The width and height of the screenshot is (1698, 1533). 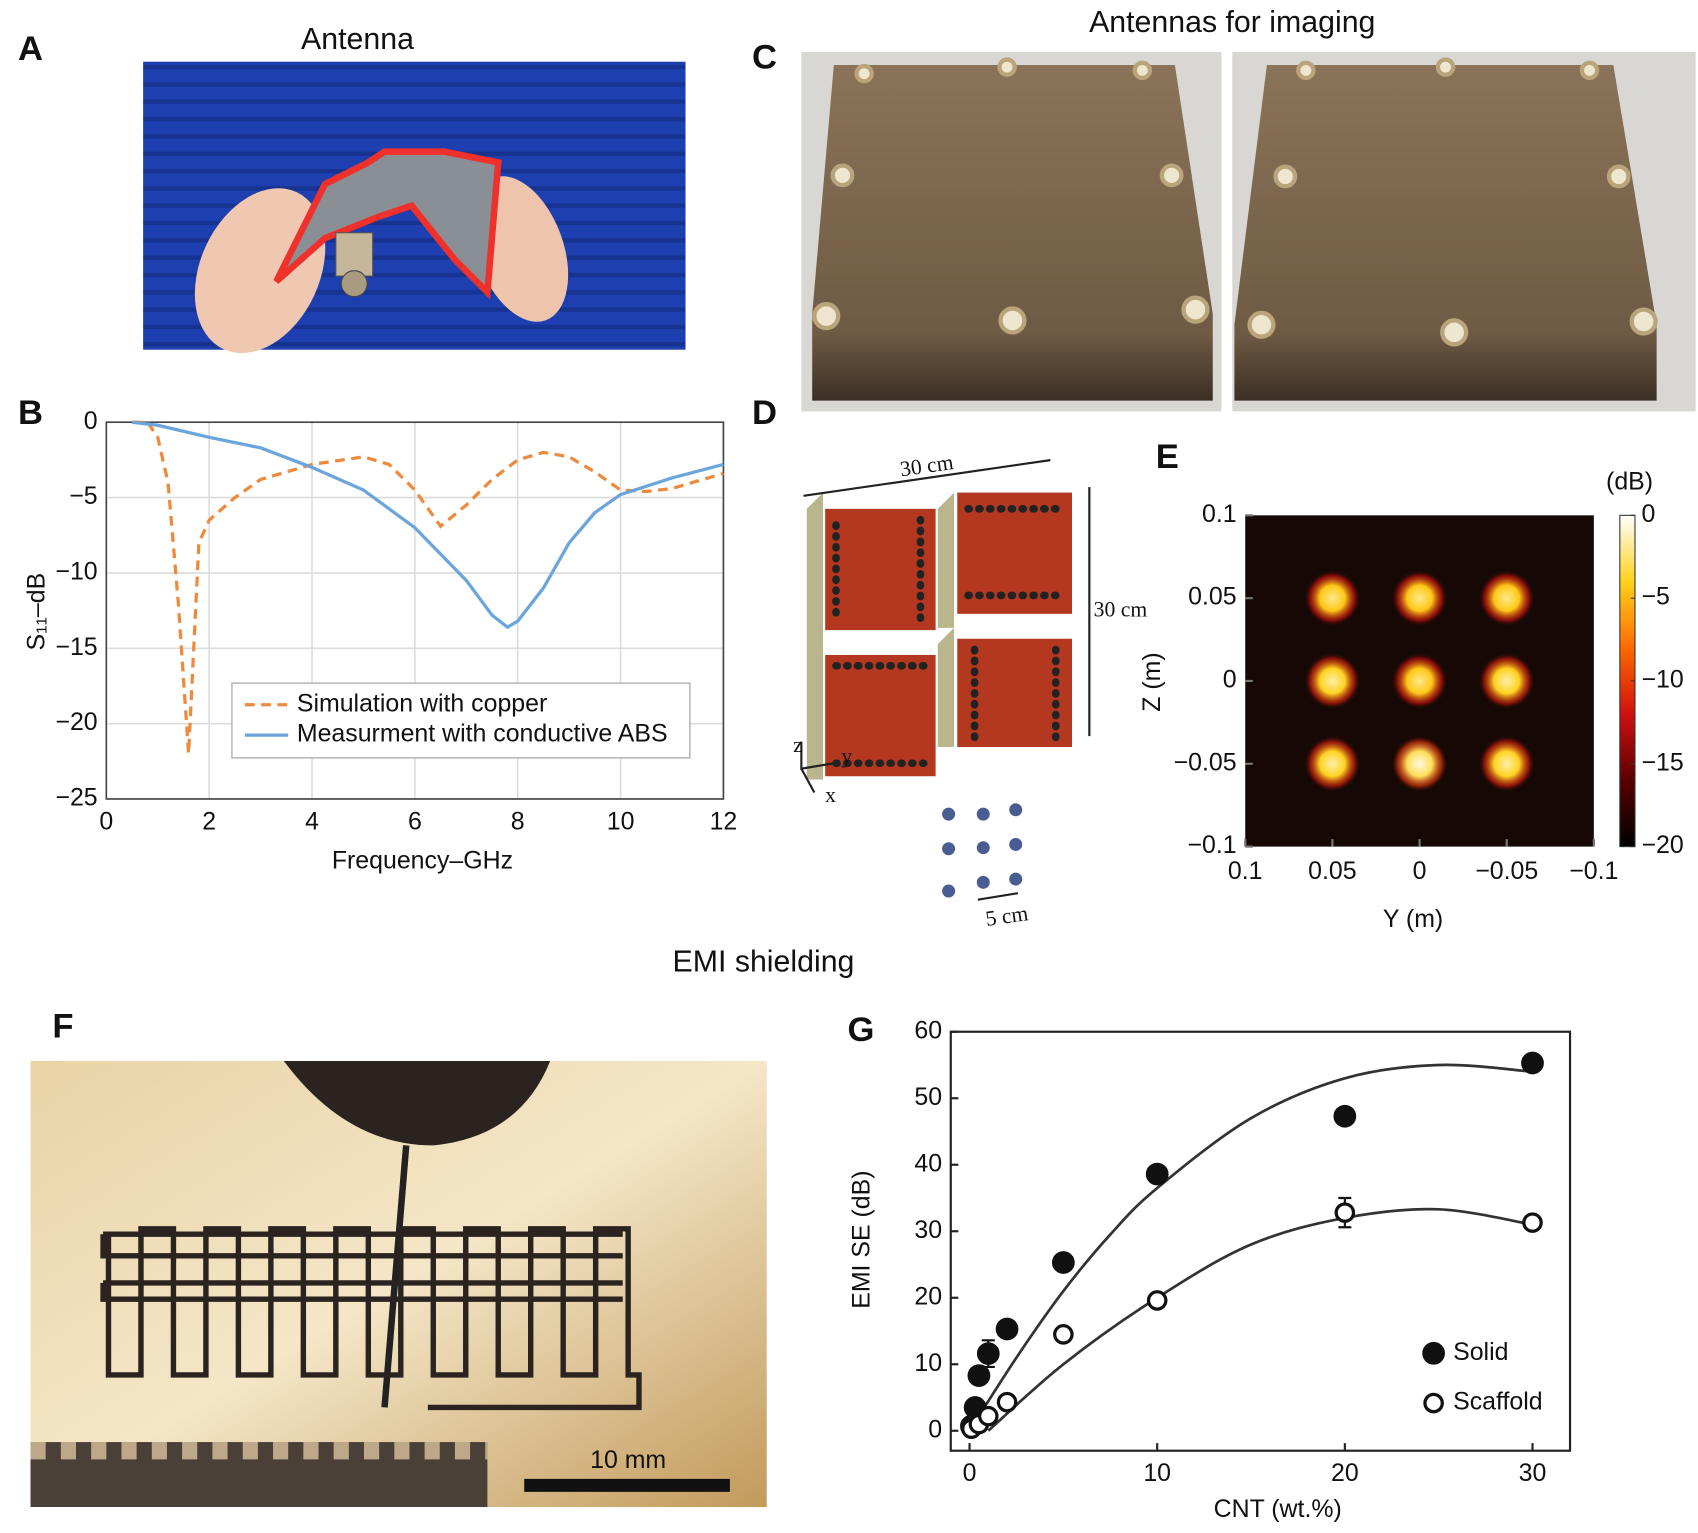 What do you see at coordinates (1232, 22) in the screenshot?
I see `imaging-title: Antennas for imaging` at bounding box center [1232, 22].